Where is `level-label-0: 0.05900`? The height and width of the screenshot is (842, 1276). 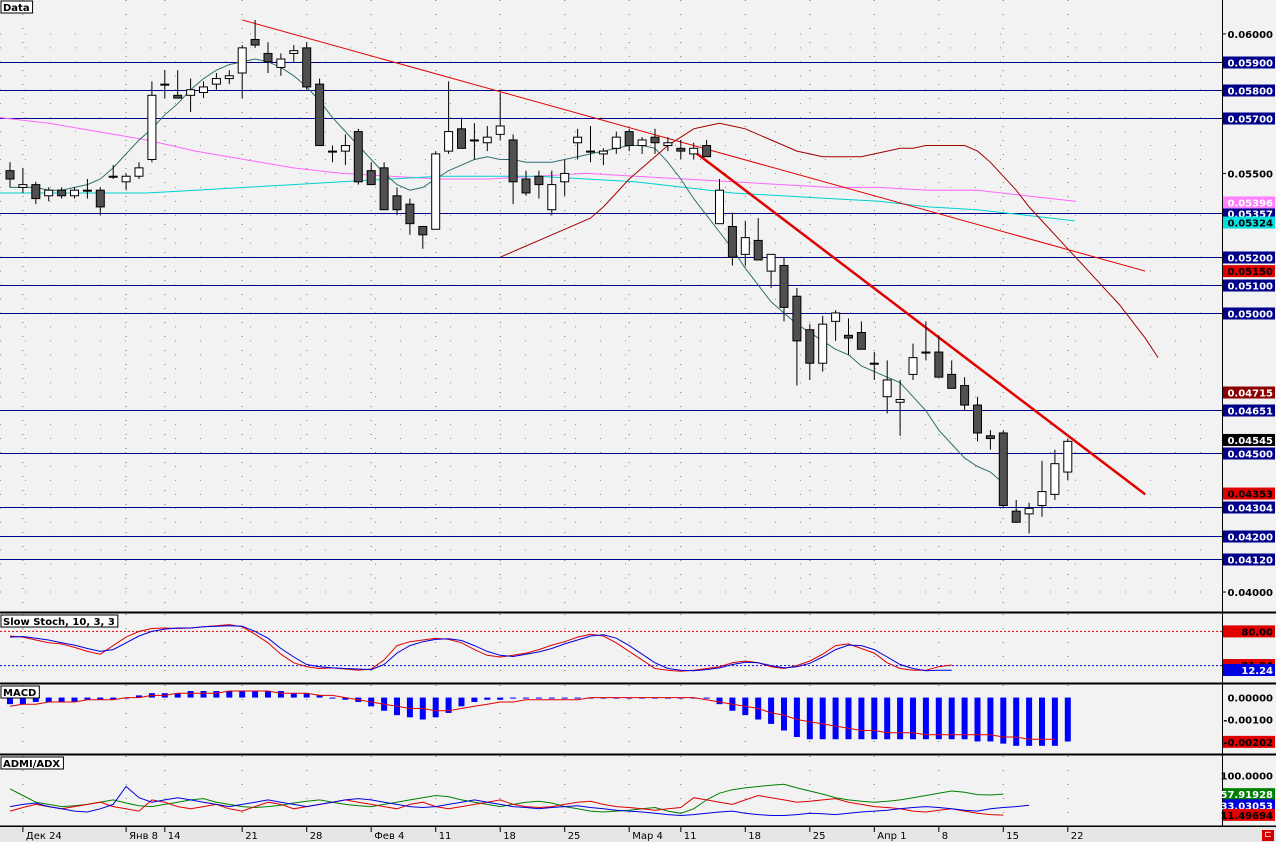
level-label-0: 0.05900 is located at coordinates (1250, 64).